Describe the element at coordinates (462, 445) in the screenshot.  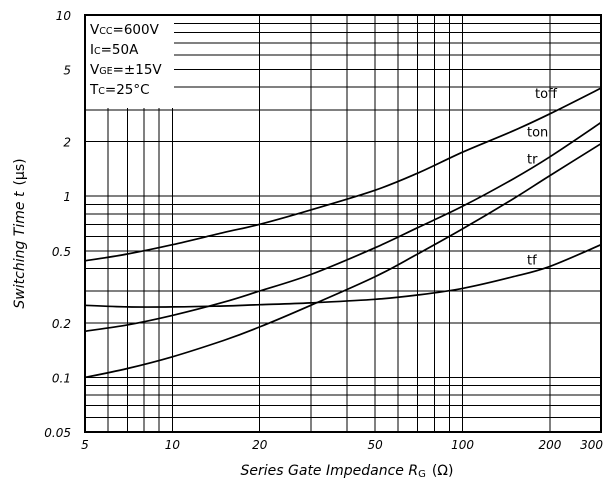
I see `x-tick-label: 100` at that location.